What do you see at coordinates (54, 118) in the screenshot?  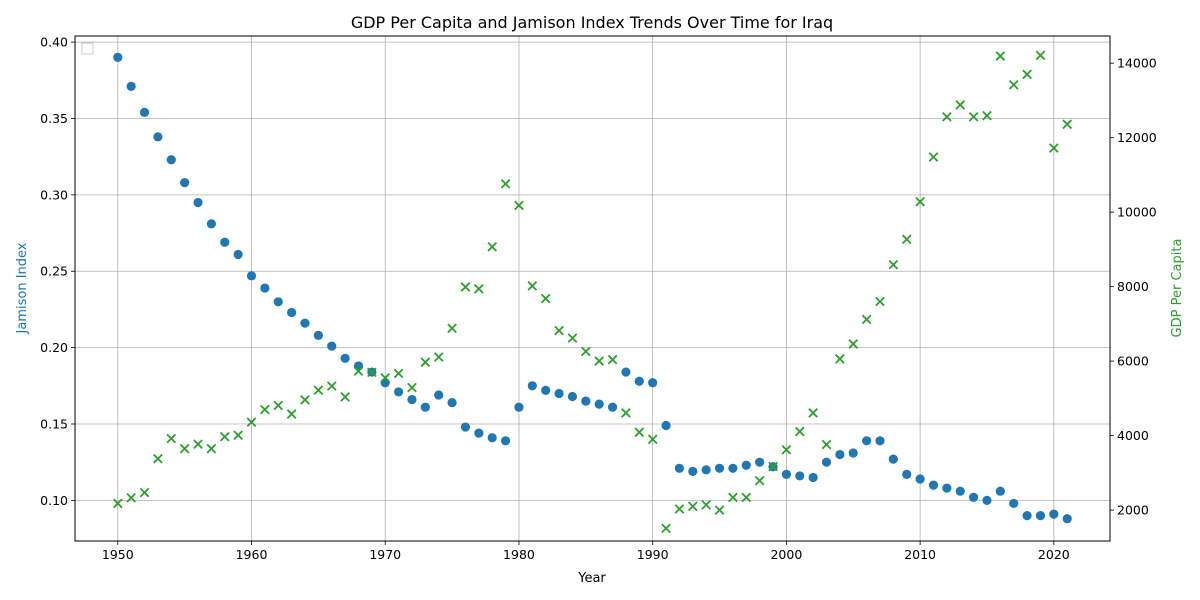 I see `left-tick-label: 0.35` at bounding box center [54, 118].